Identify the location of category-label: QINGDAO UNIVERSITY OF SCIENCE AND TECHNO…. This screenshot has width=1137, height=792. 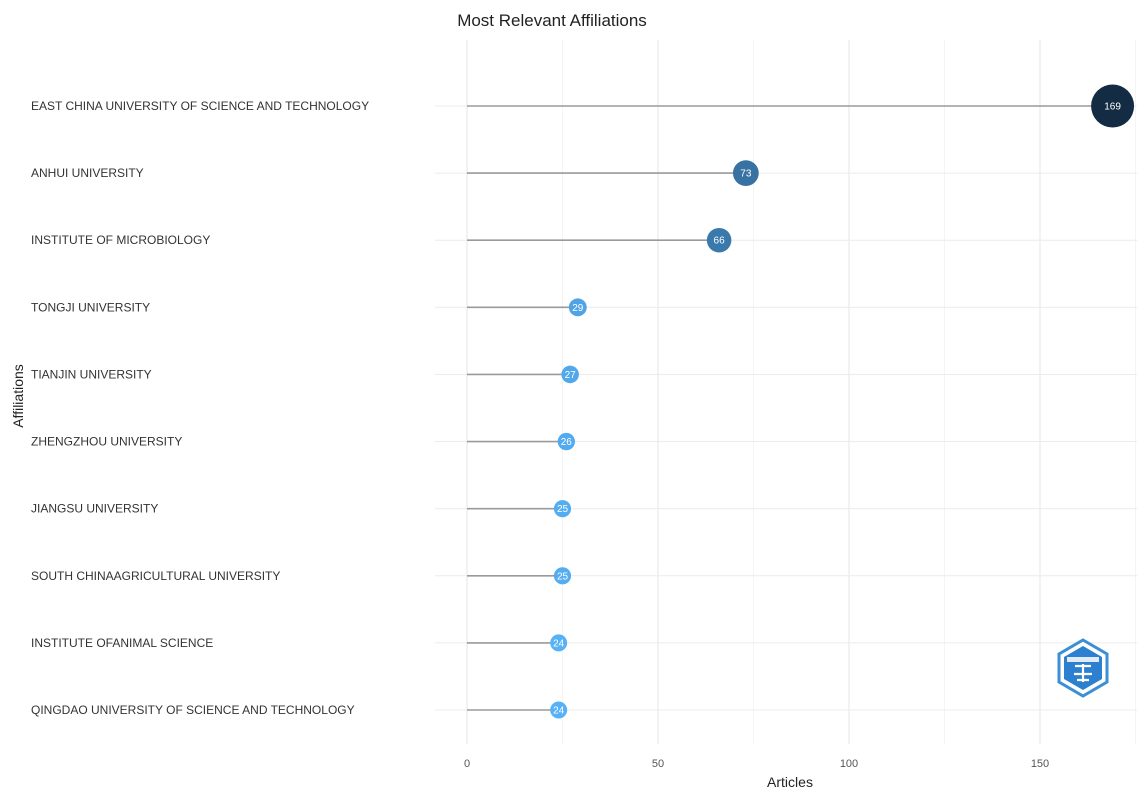
(193, 710).